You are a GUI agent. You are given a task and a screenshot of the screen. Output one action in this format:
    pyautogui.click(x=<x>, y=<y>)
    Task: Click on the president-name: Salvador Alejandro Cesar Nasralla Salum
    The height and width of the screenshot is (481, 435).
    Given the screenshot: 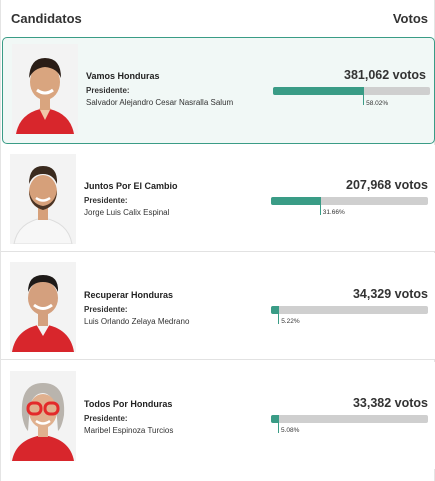 What is the action you would take?
    pyautogui.click(x=160, y=102)
    